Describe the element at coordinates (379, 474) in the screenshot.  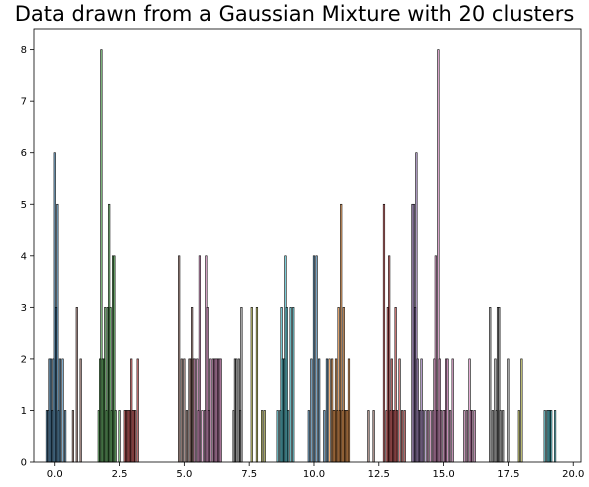
I see `x-tick-label: 12.5` at that location.